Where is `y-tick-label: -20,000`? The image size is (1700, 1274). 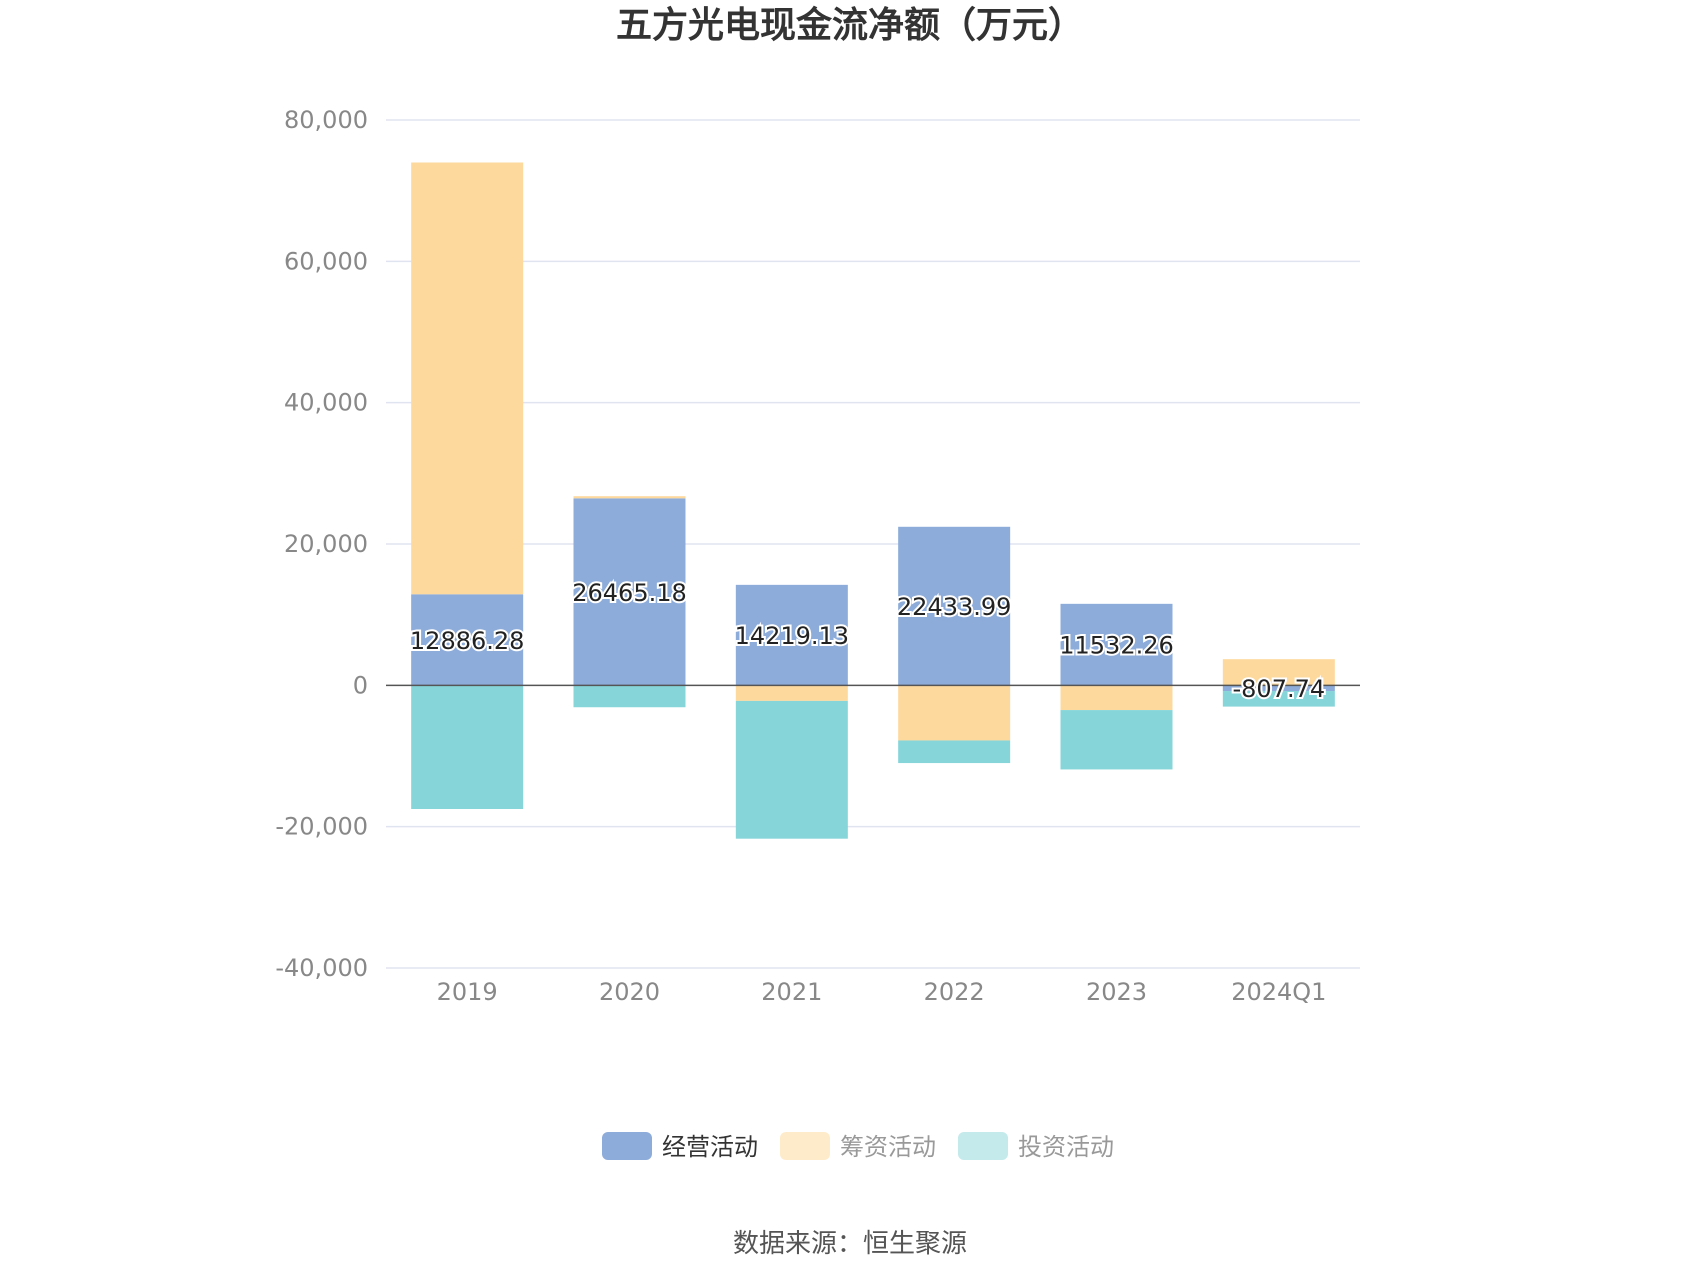 y-tick-label: -20,000 is located at coordinates (321, 827).